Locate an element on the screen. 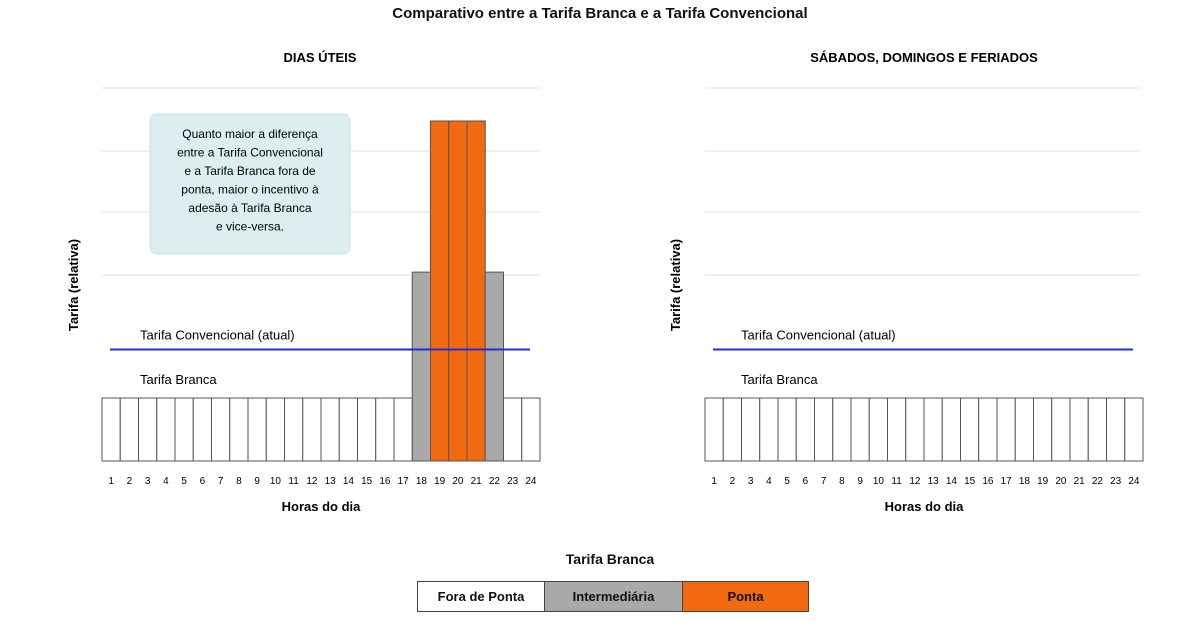 This screenshot has width=1200, height=630. x-tick-label: 18 is located at coordinates (1025, 481).